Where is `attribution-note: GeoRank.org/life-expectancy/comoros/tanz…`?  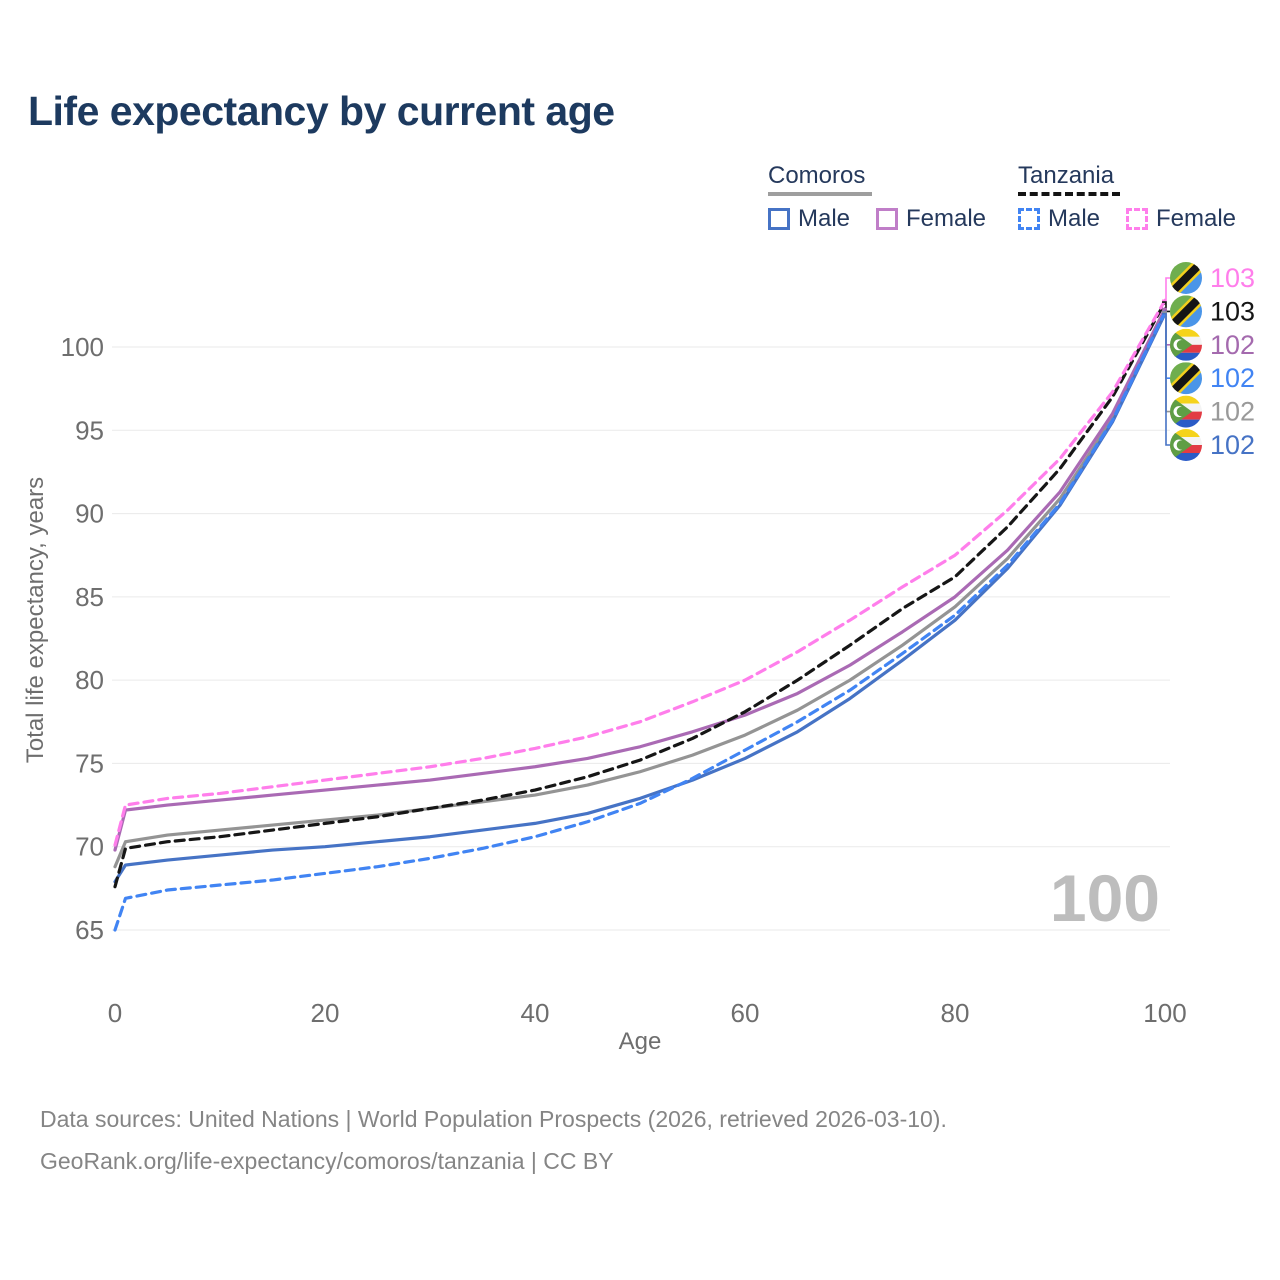
attribution-note: GeoRank.org/life-expectancy/comoros/tanz… is located at coordinates (327, 1161).